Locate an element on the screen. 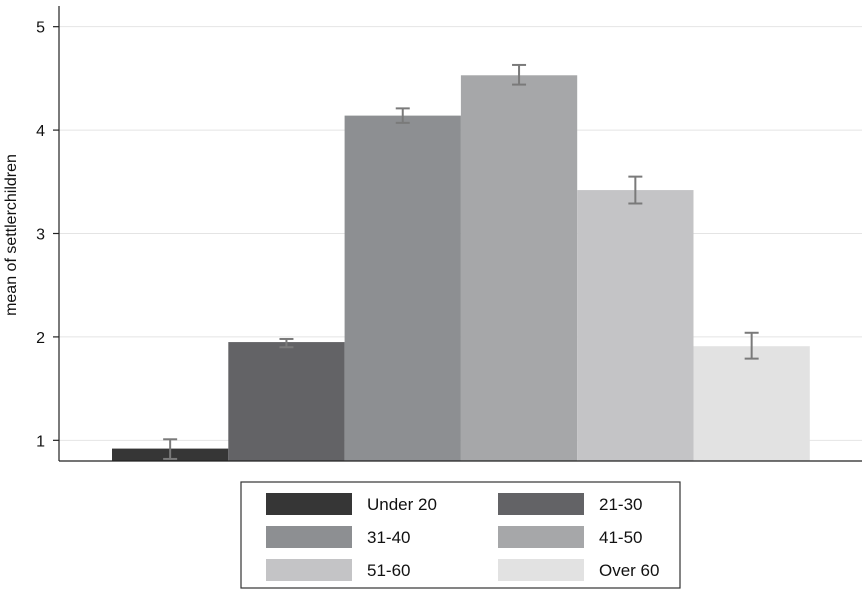 The height and width of the screenshot is (591, 863). y-tick-label: 4 is located at coordinates (40, 131).